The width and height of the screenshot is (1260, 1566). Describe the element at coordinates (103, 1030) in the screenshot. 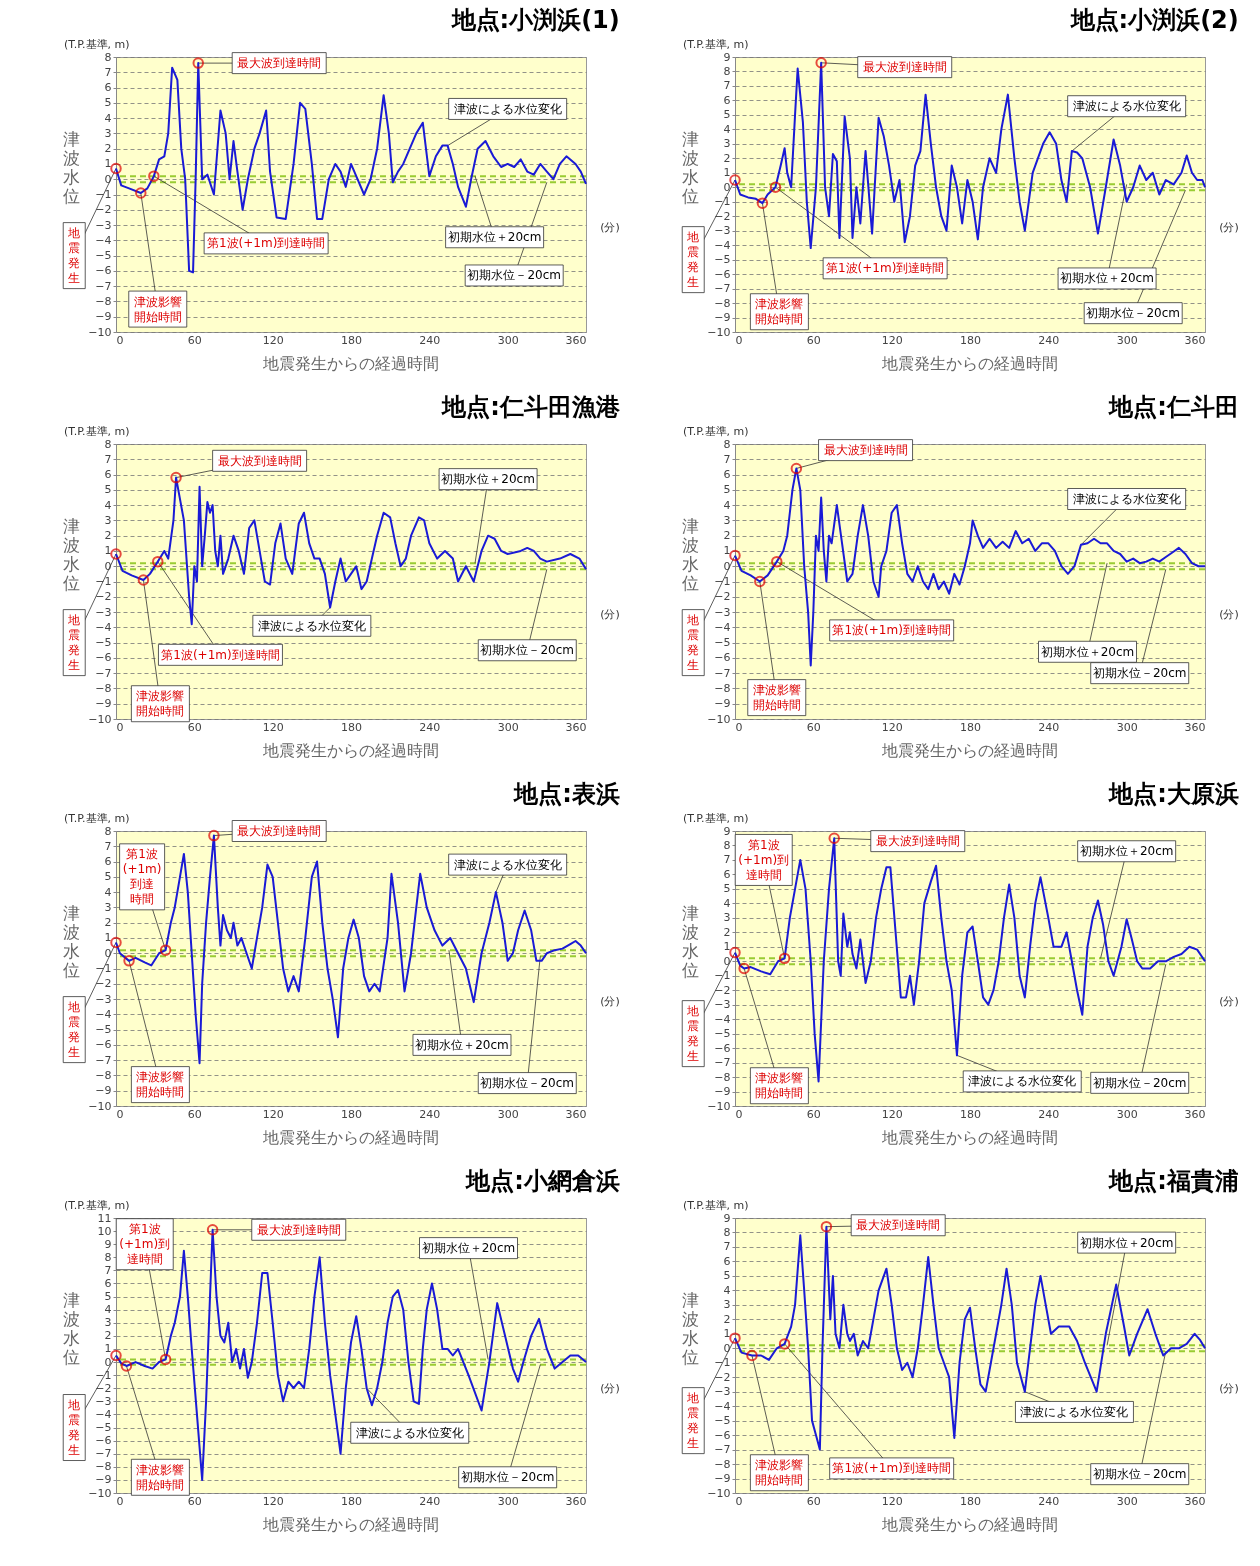

I see `y-tick-label: −5` at that location.